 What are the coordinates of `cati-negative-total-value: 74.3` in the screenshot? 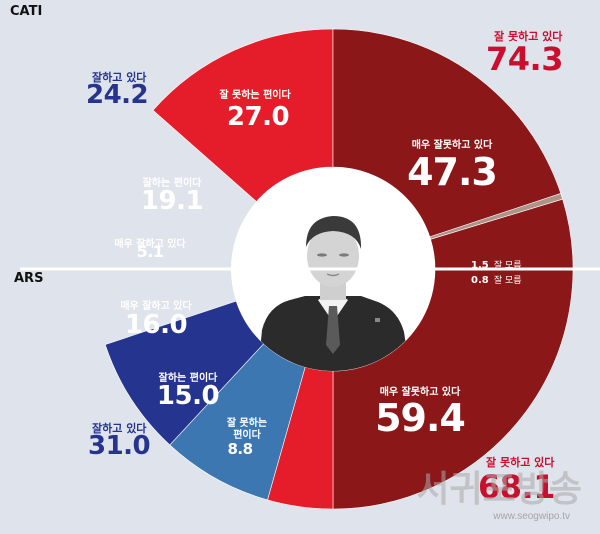 It's located at (524, 59).